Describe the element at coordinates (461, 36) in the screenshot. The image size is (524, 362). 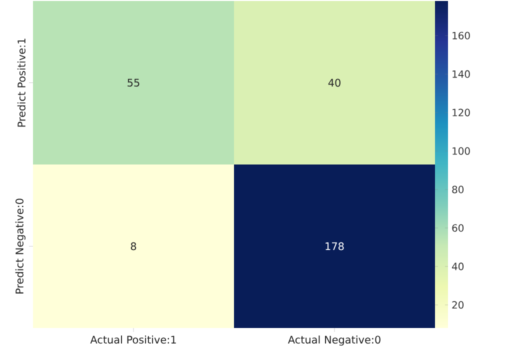
I see `color-bar-label: 160` at that location.